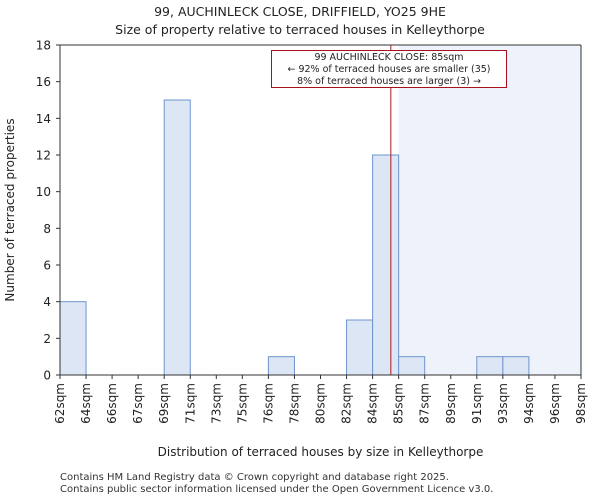 The image size is (600, 500). Describe the element at coordinates (164, 403) in the screenshot. I see `x-tick-label-69sqm: 69sqm` at that location.